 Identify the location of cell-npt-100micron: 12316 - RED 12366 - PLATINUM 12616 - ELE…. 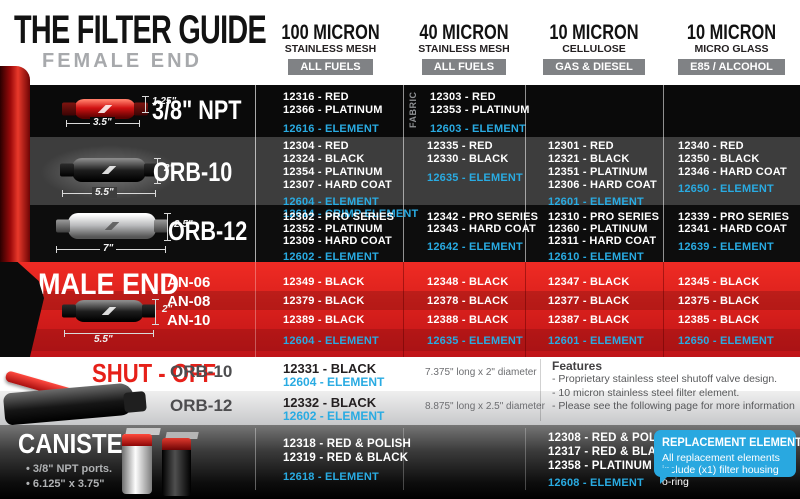
(333, 113).